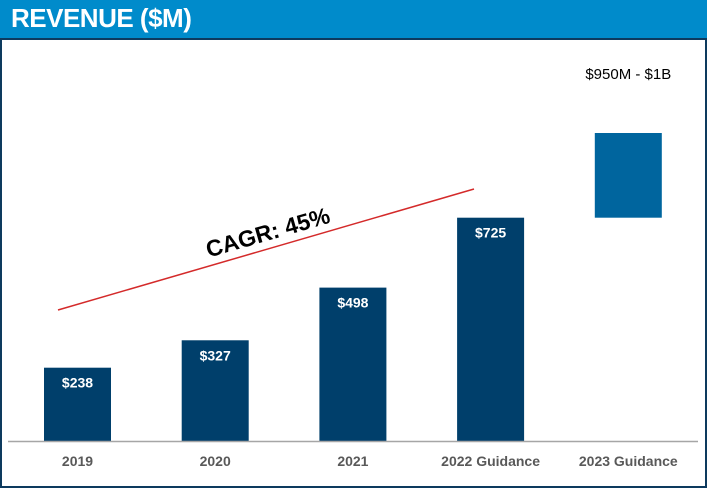 The width and height of the screenshot is (707, 488). I want to click on x-tick-label: 2020, so click(215, 461).